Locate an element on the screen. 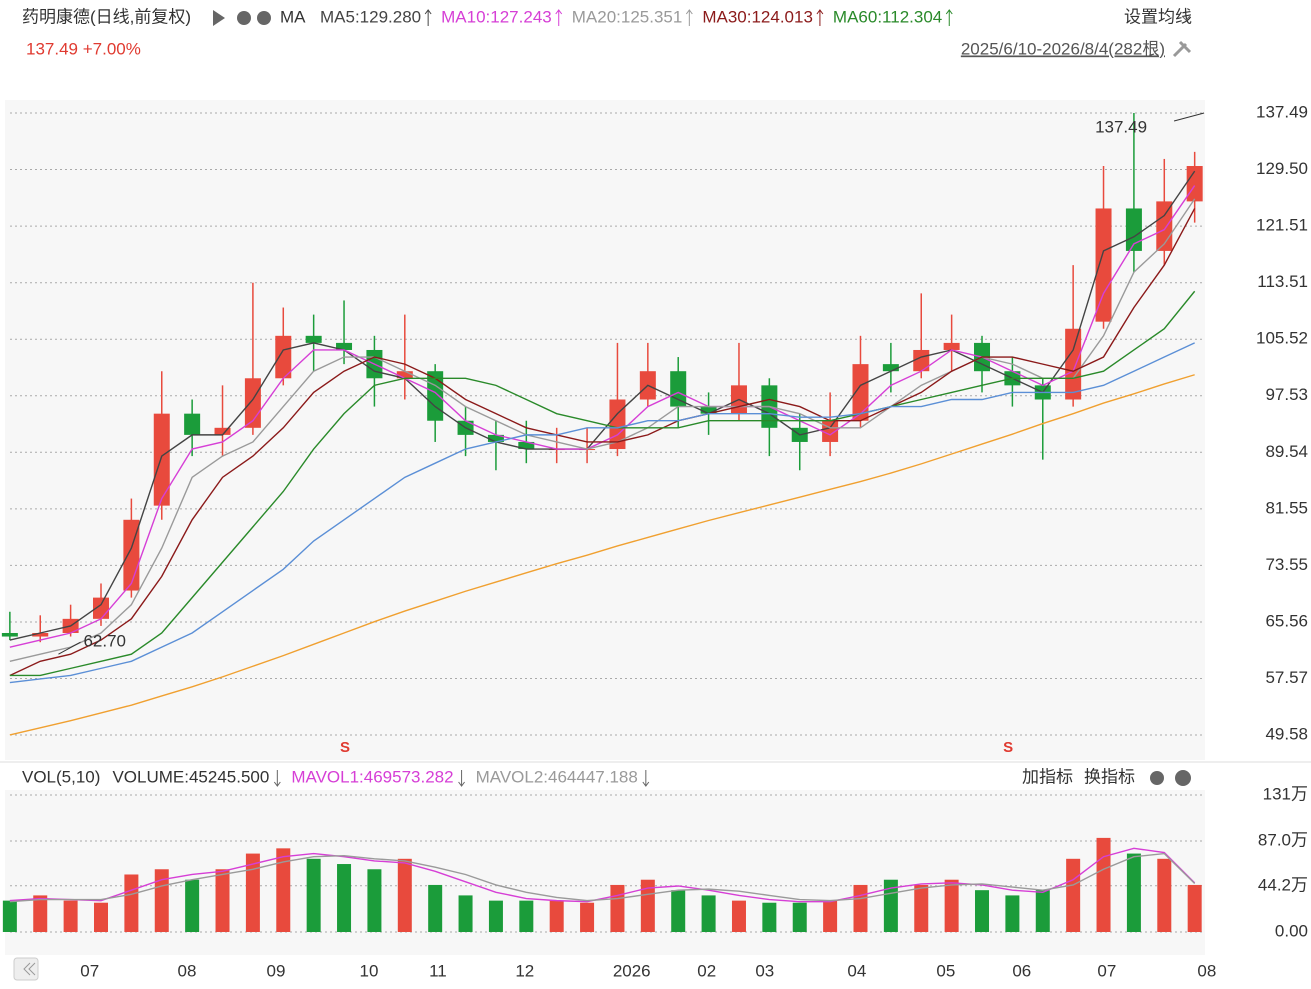 Image resolution: width=1311 pixels, height=989 pixels. pin-icon is located at coordinates (1182, 49).